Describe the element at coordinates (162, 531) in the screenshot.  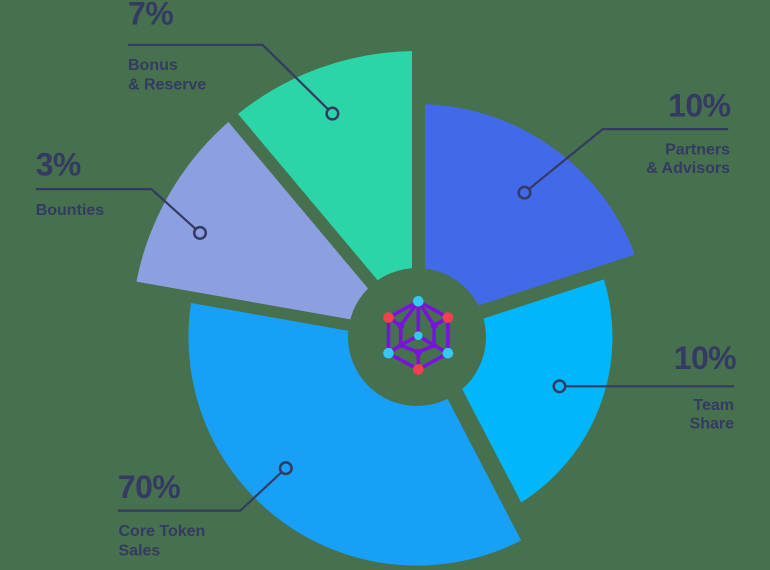
I see `svg-text: Core Token` at that location.